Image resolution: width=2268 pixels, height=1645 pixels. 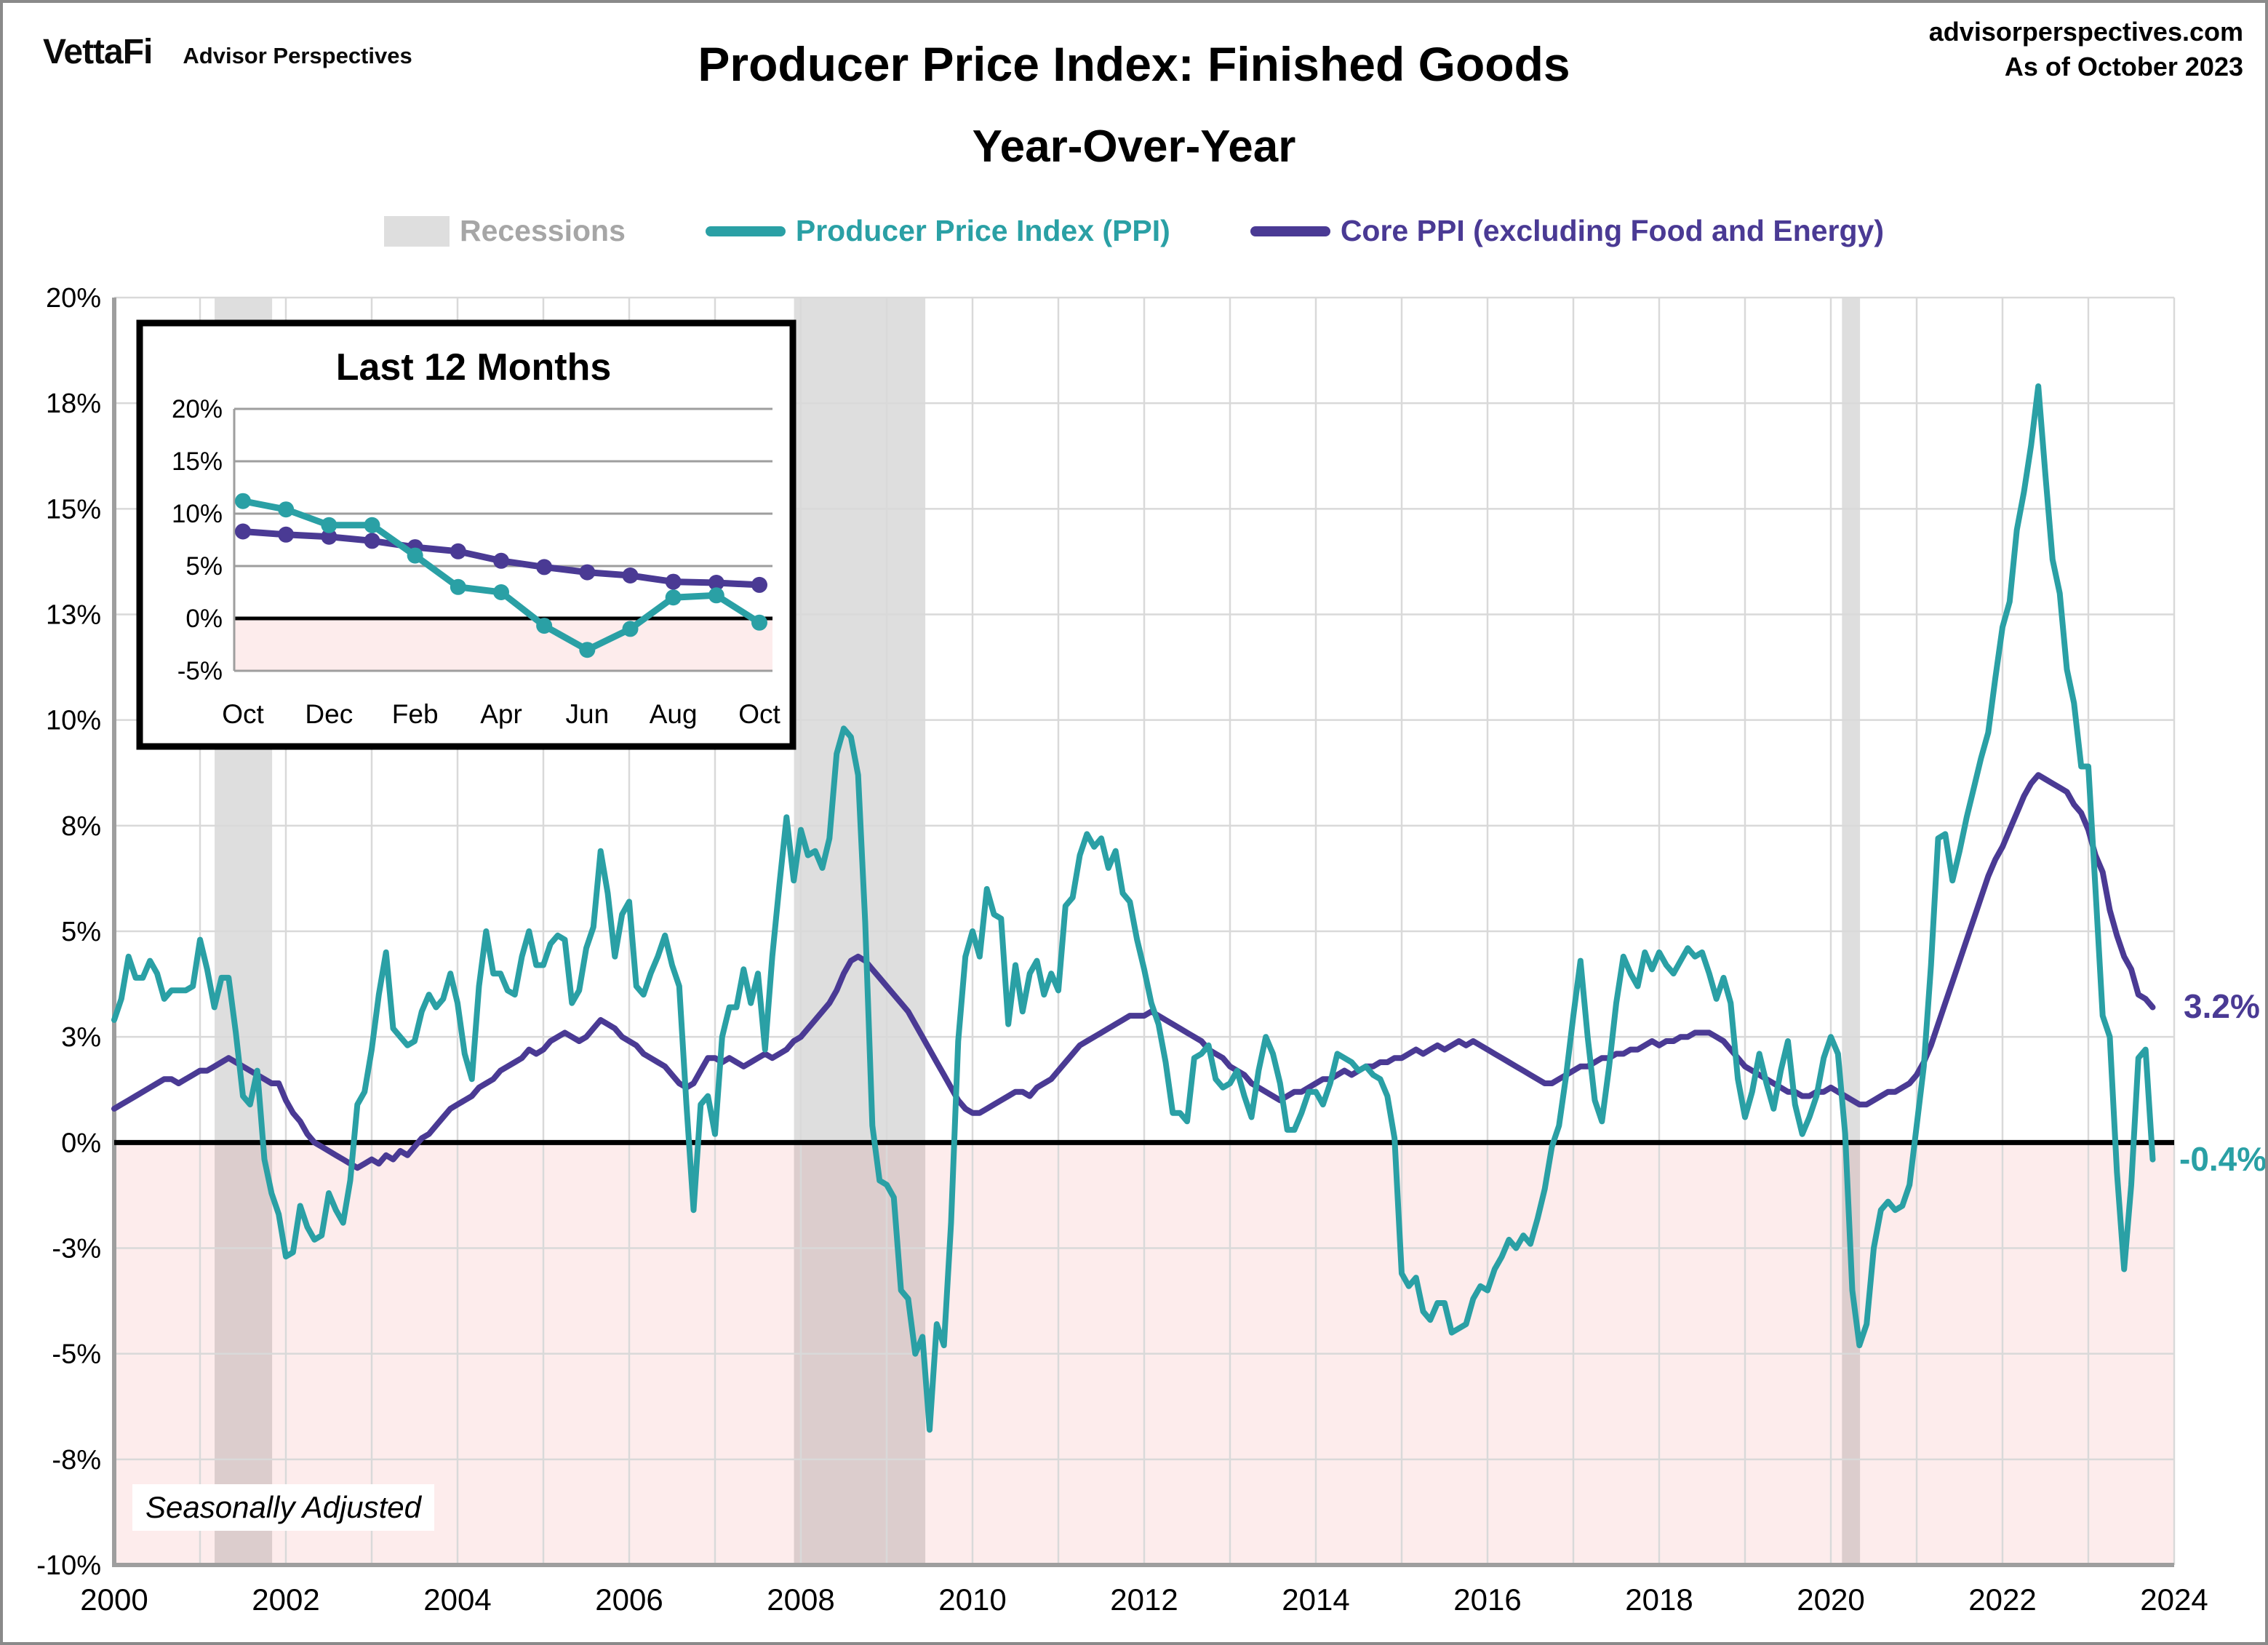 I want to click on svg-text: 2010, so click(x=972, y=1600).